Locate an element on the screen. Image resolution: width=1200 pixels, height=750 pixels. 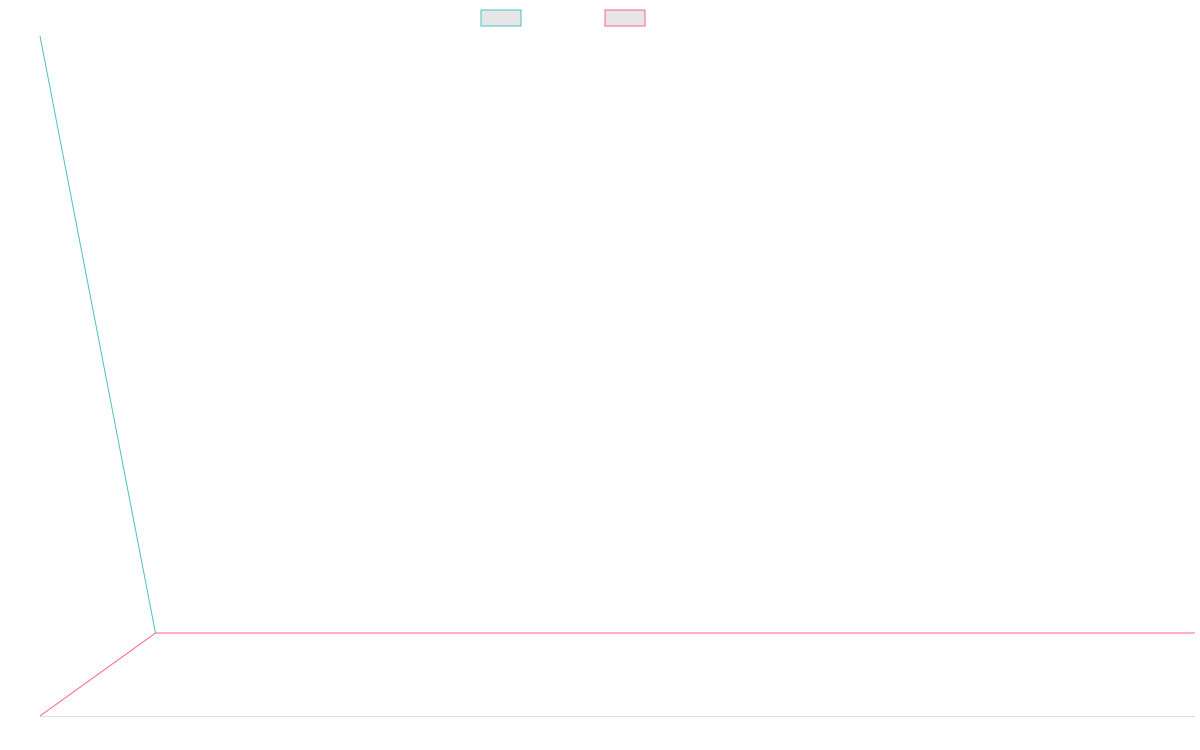
chart-legend is located at coordinates (563, 18).